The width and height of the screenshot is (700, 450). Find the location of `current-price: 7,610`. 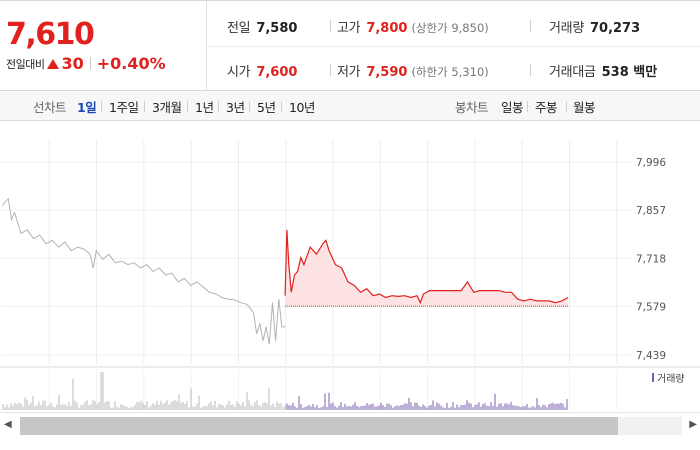

current-price: 7,610 is located at coordinates (50, 34).